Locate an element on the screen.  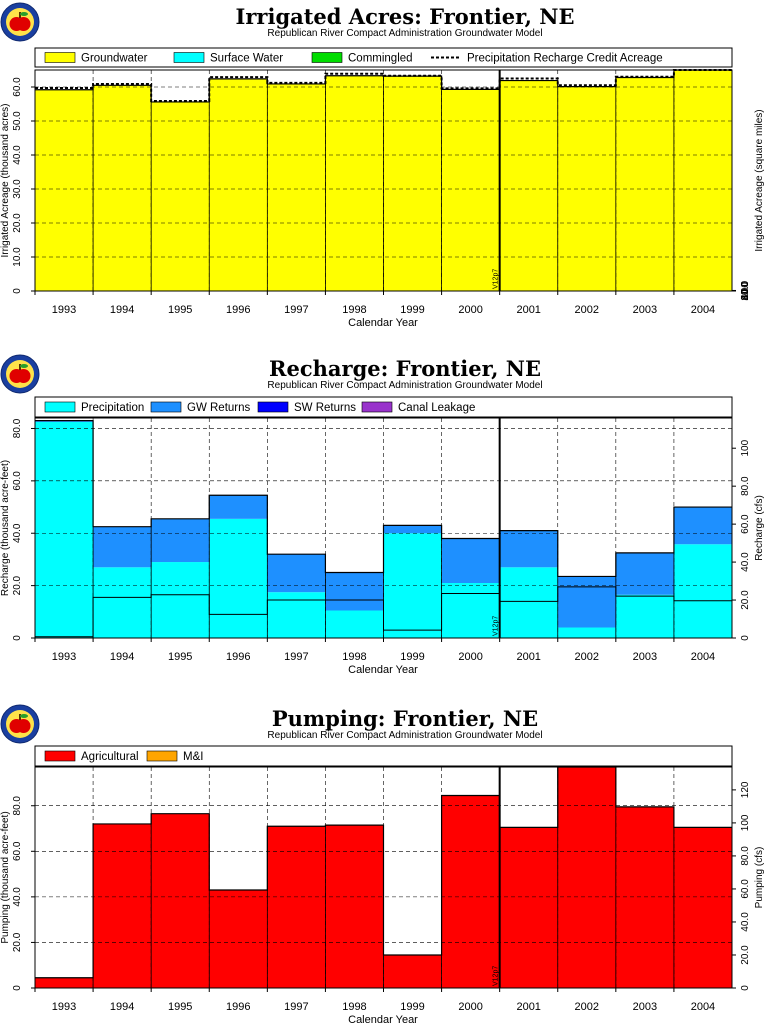
legend-label: Commingled is located at coordinates (380, 59).